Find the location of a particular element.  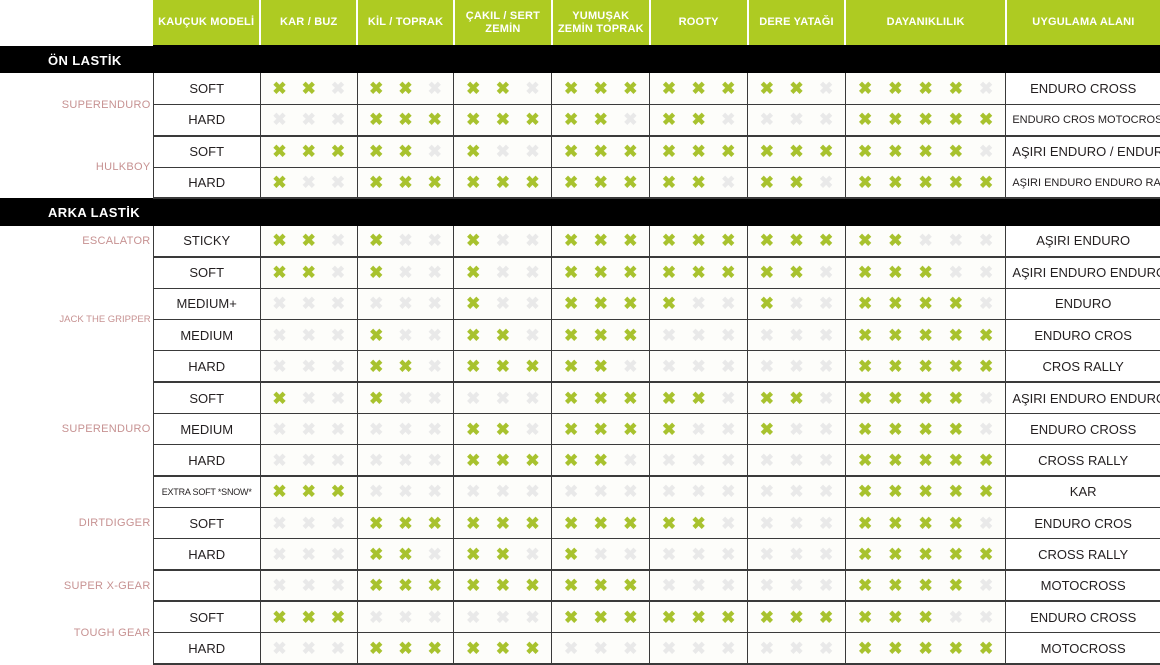

brand-label: DIRTDIGGER is located at coordinates (77, 523).